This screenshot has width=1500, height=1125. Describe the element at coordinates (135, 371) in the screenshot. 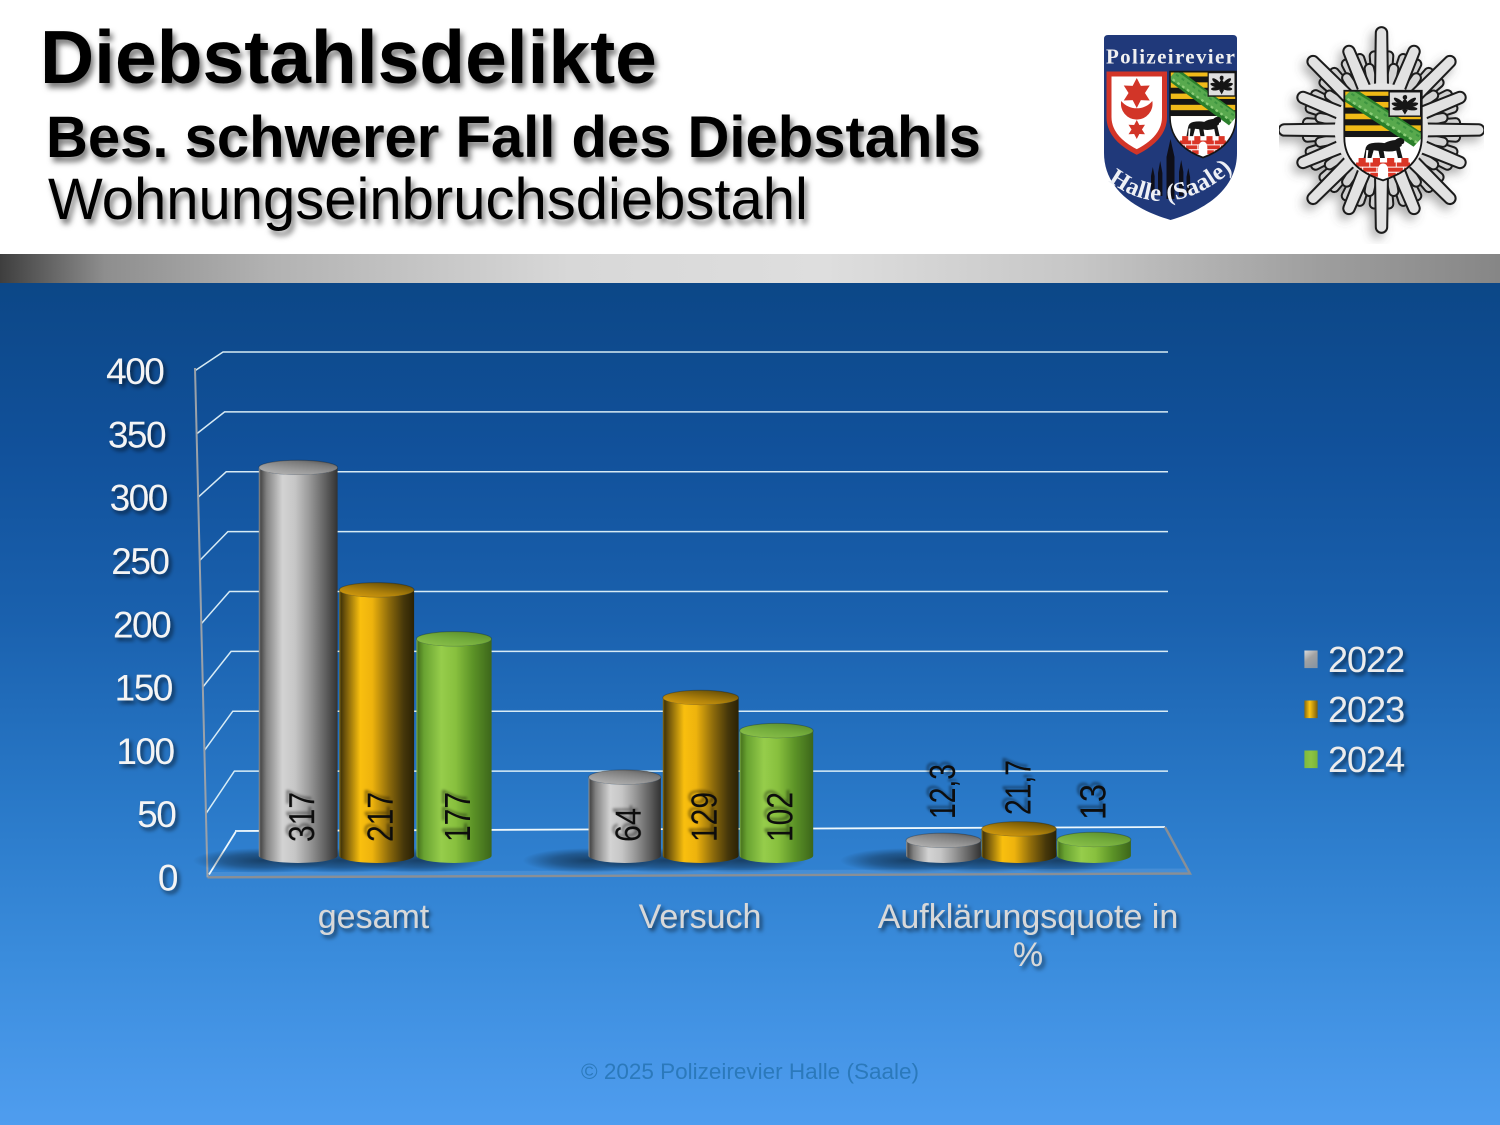

I see `svg-text: 400` at that location.